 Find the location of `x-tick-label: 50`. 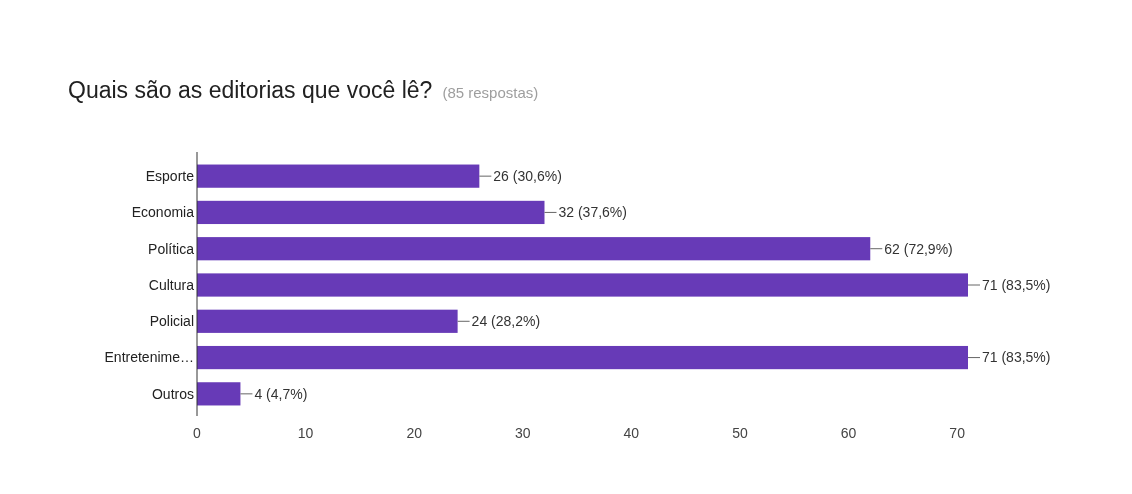

x-tick-label: 50 is located at coordinates (740, 433).